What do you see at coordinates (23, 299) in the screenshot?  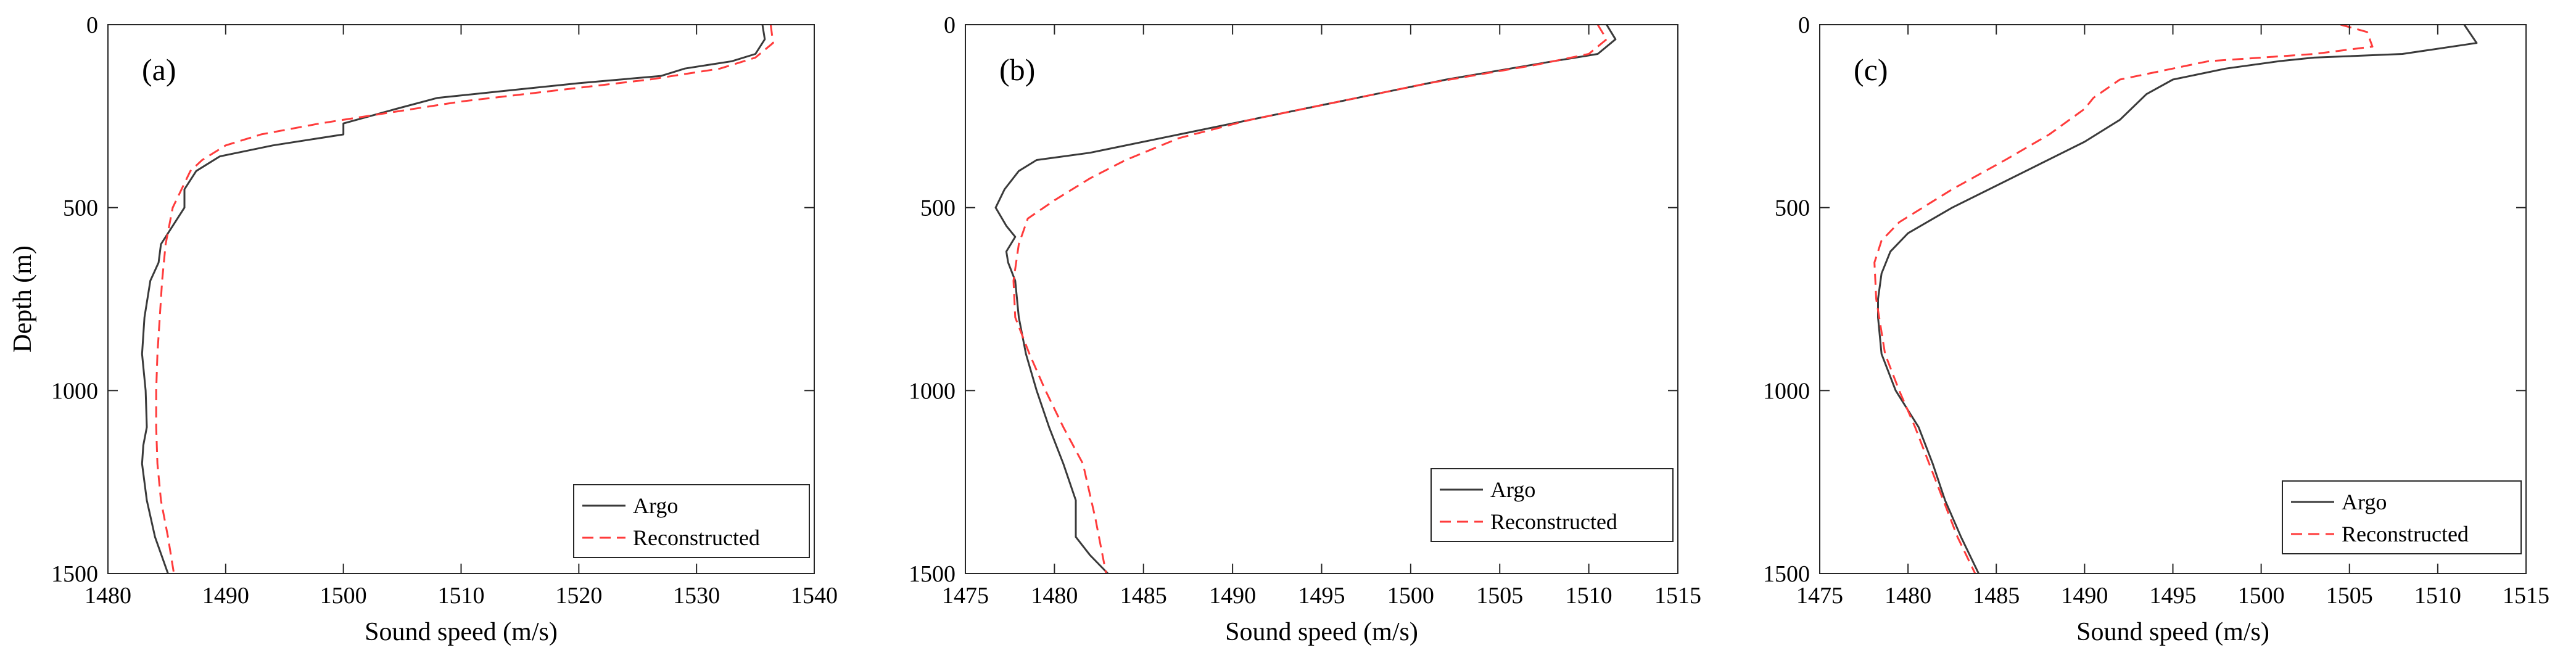 I see `y-axis-title: Depth (m)` at bounding box center [23, 299].